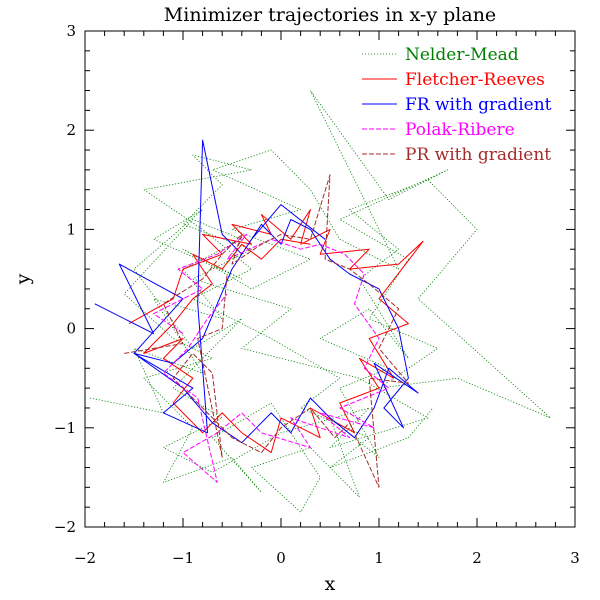  Describe the element at coordinates (71, 31) in the screenshot. I see `y-tick-label: 3` at that location.